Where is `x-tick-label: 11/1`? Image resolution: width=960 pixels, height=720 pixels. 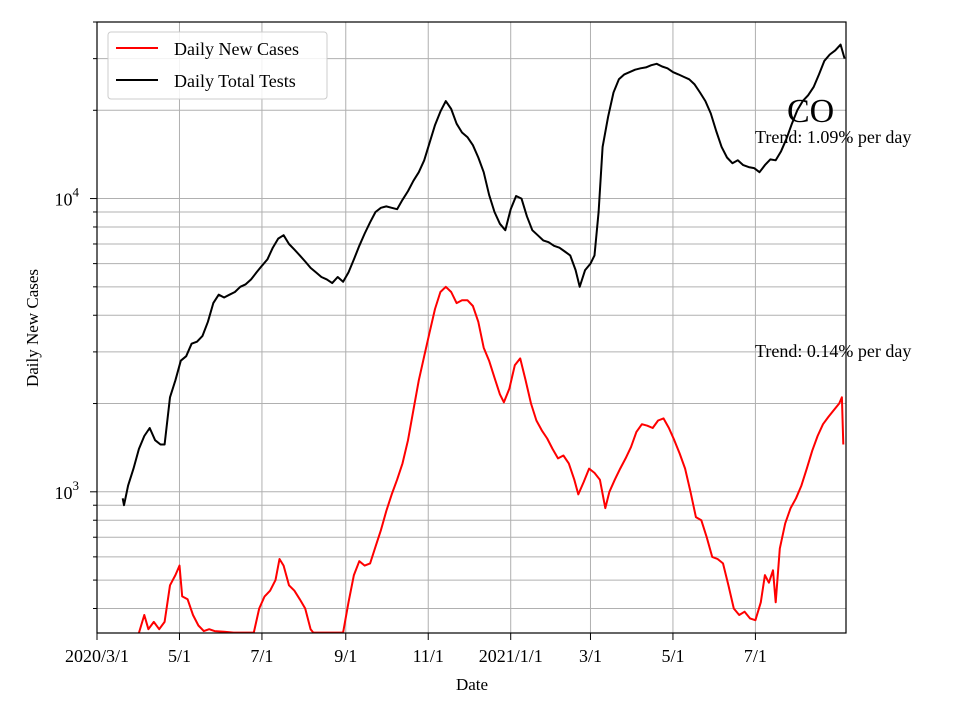
x-tick-label: 11/1 is located at coordinates (428, 656).